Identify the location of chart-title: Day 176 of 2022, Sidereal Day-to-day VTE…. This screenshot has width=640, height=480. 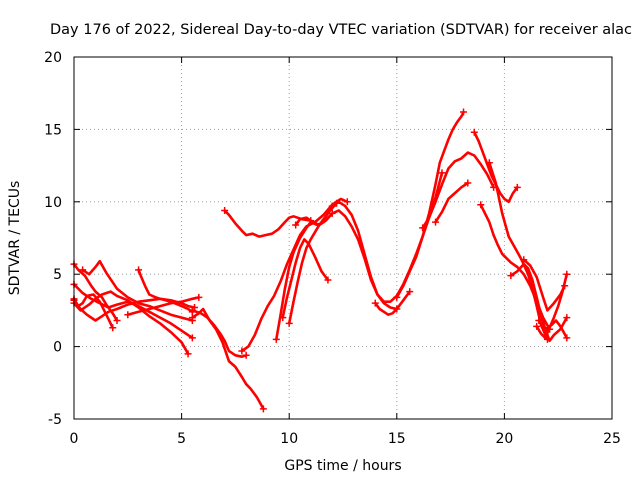
(341, 30).